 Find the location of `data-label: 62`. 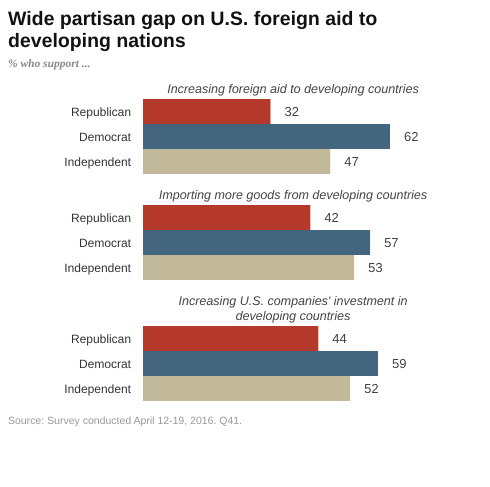

data-label: 62 is located at coordinates (411, 136).